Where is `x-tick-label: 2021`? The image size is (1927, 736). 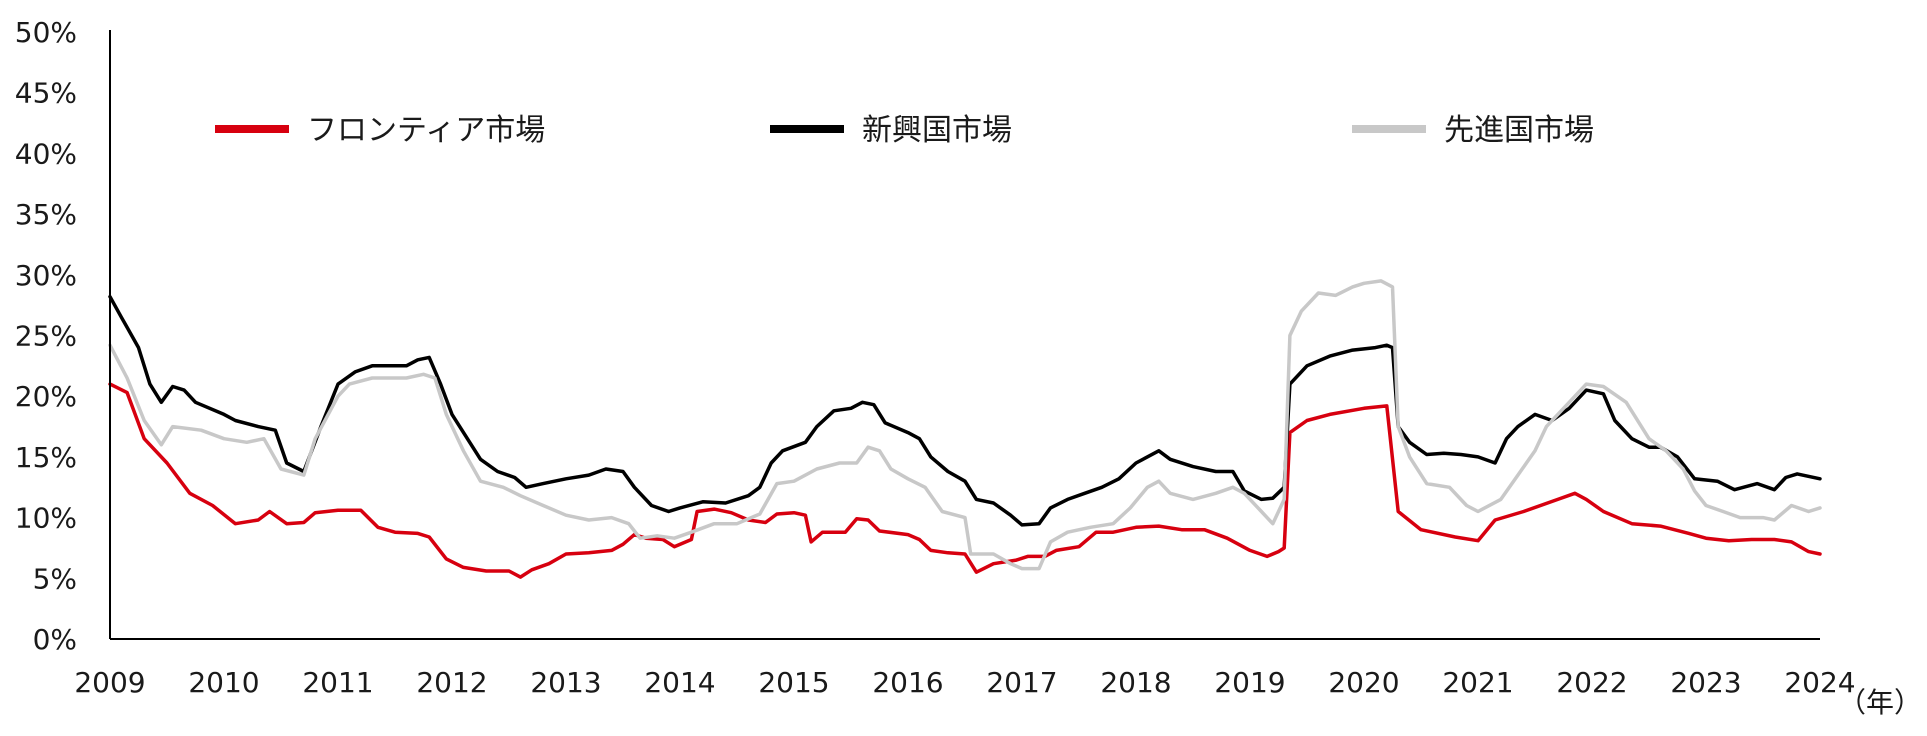
x-tick-label: 2021 is located at coordinates (1477, 682).